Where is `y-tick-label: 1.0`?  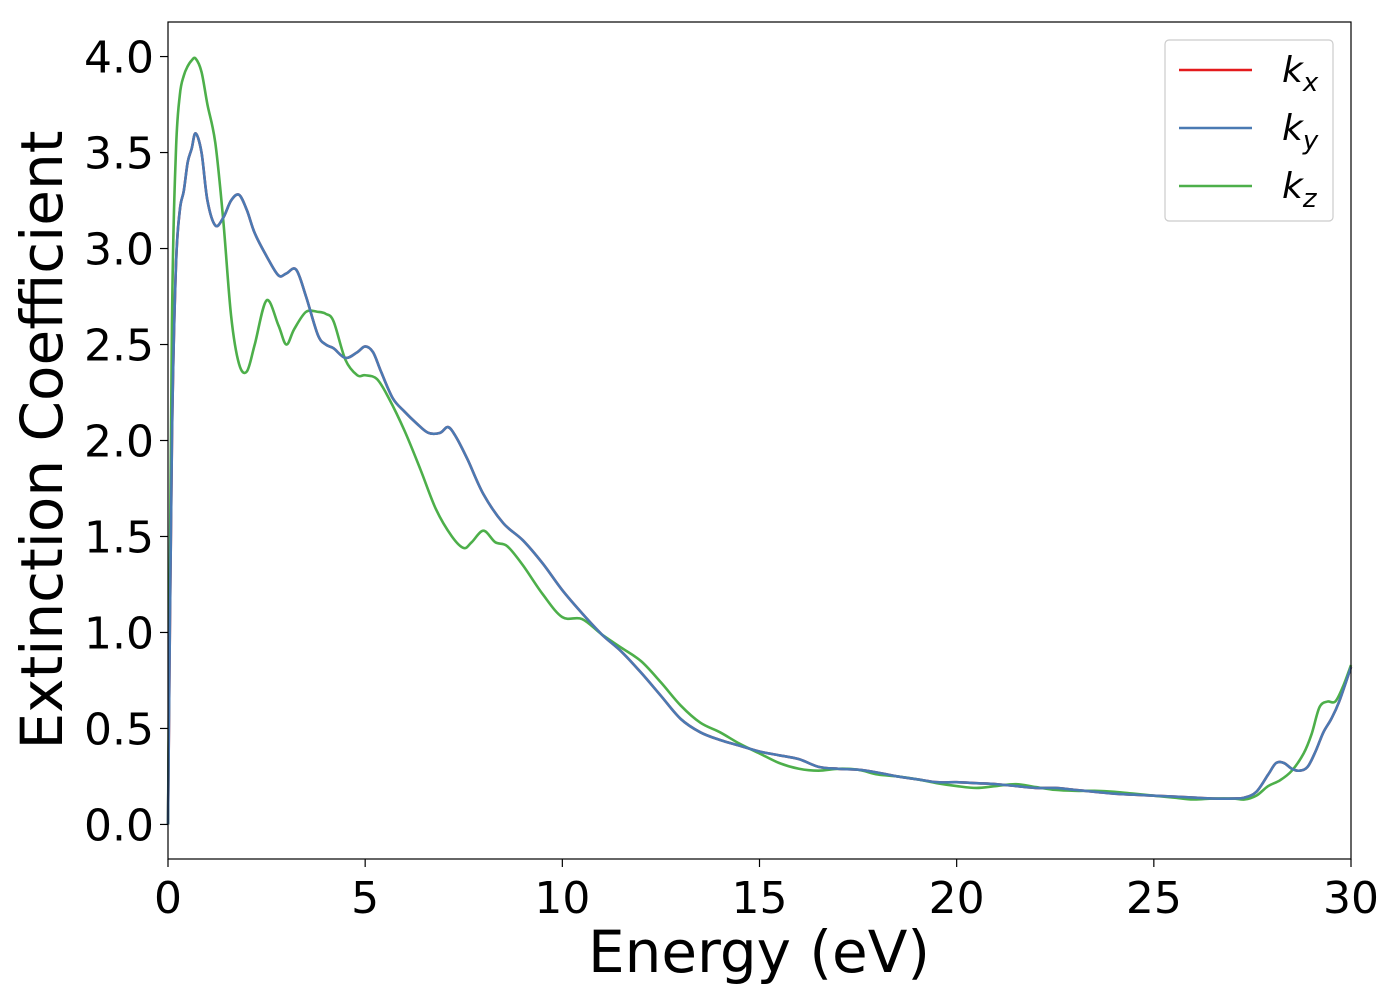
y-tick-label: 1.0 is located at coordinates (119, 633).